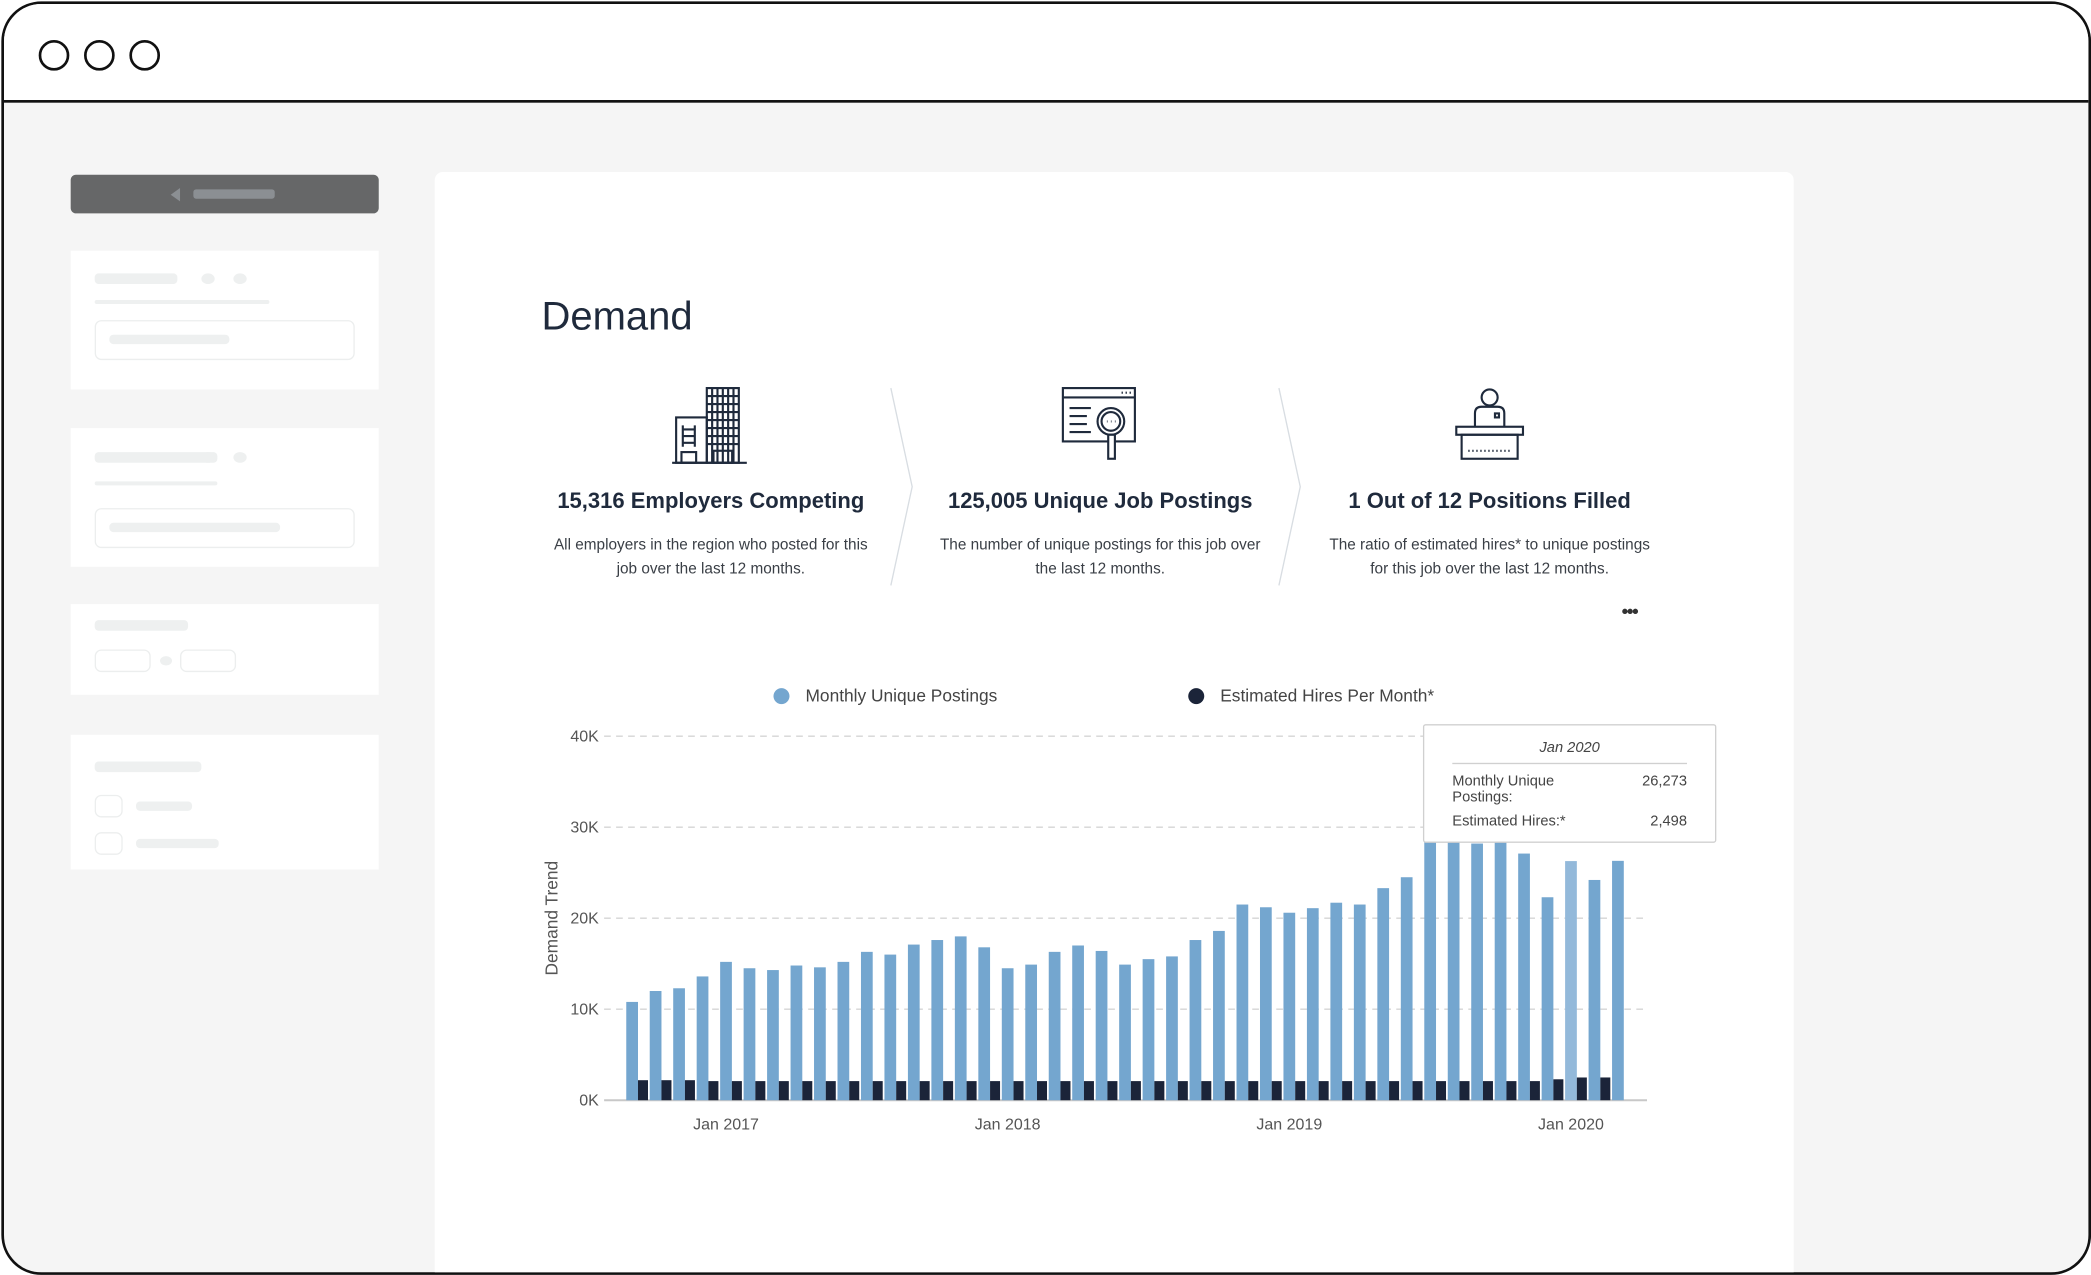 This screenshot has width=2091, height=1275. What do you see at coordinates (901, 695) in the screenshot?
I see `legend-label: Monthly Unique Postings` at bounding box center [901, 695].